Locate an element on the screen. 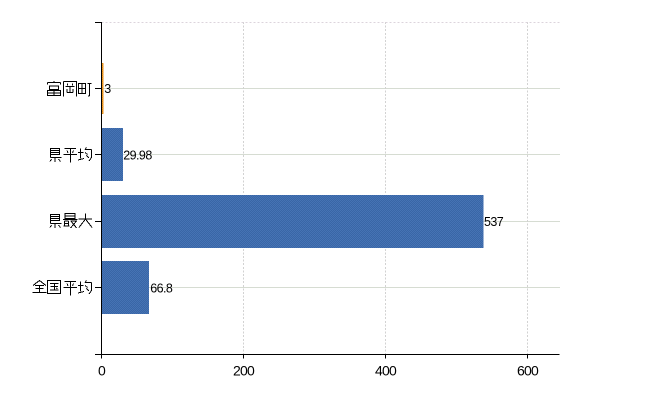 The height and width of the screenshot is (405, 650). svg-text: 3 is located at coordinates (107, 89).